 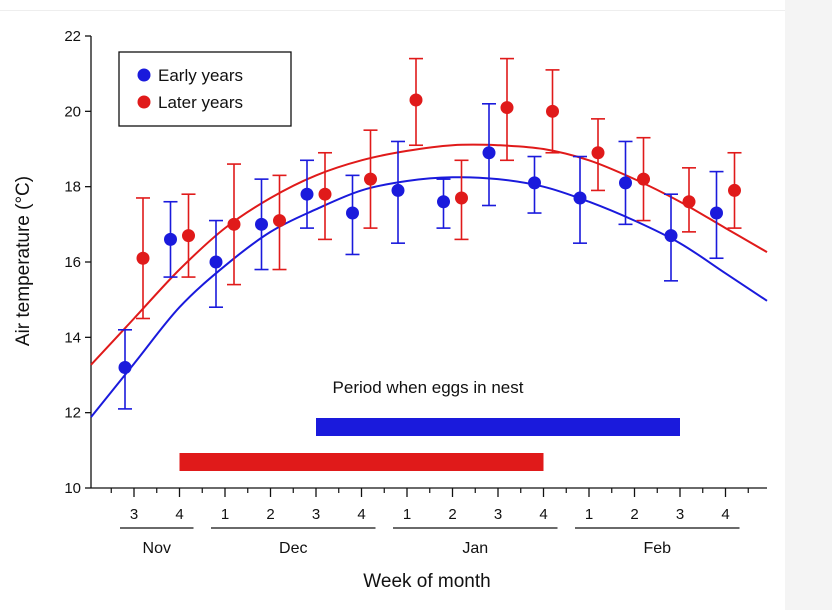 What do you see at coordinates (475, 548) in the screenshot?
I see `month-label: Jan` at bounding box center [475, 548].